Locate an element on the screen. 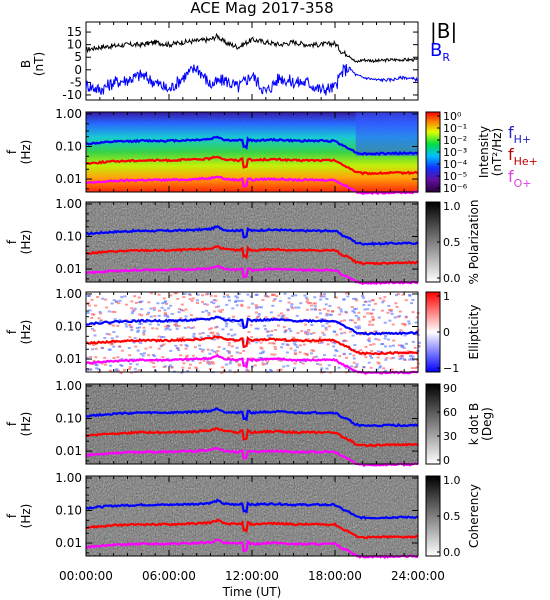 This screenshot has height=600, width=550. gyrofrequency-label-subscript: He+ is located at coordinates (526, 161).